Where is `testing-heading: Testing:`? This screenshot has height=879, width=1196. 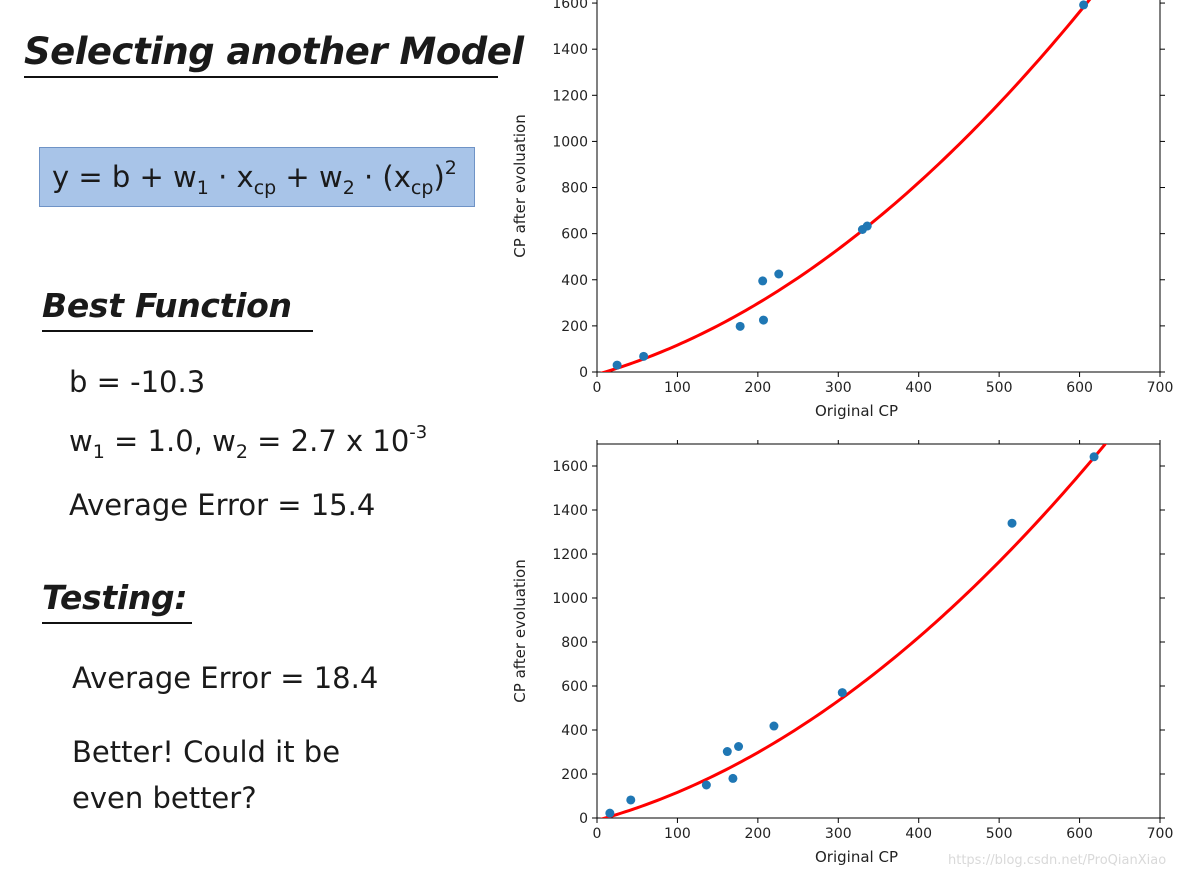
testing-heading: Testing: is located at coordinates (115, 597).